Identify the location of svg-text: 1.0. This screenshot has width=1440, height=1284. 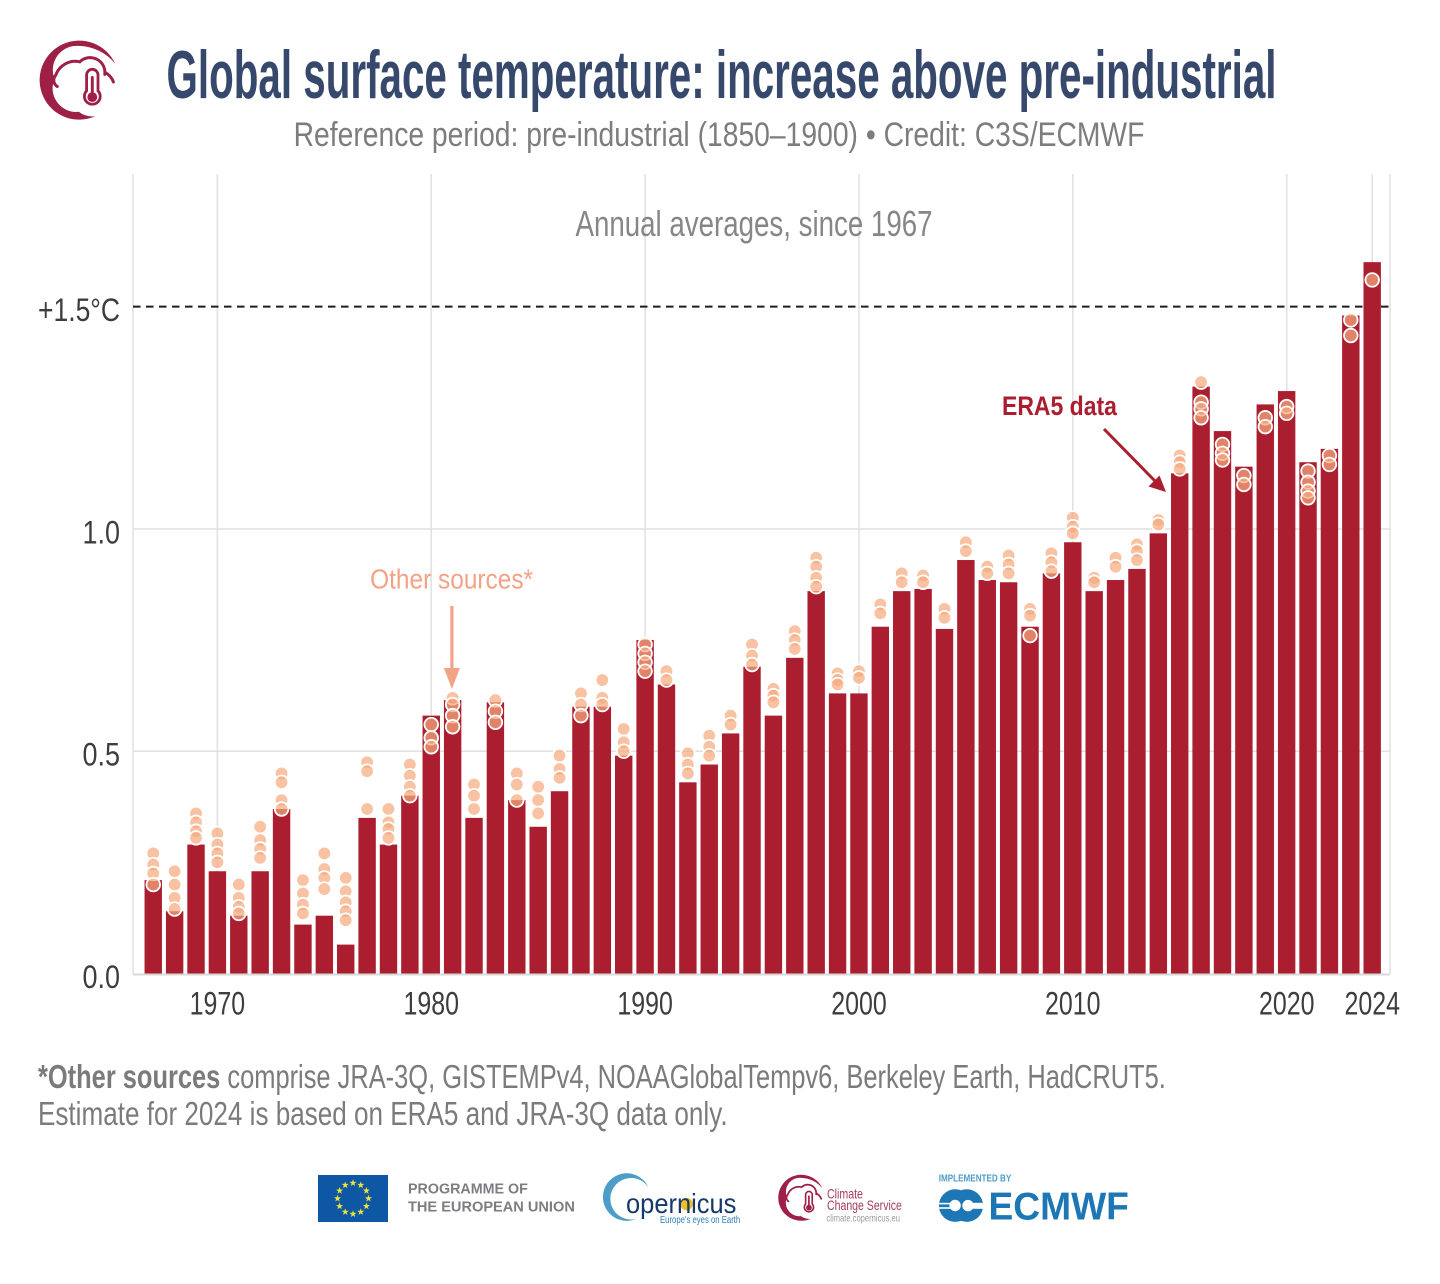
(101, 533).